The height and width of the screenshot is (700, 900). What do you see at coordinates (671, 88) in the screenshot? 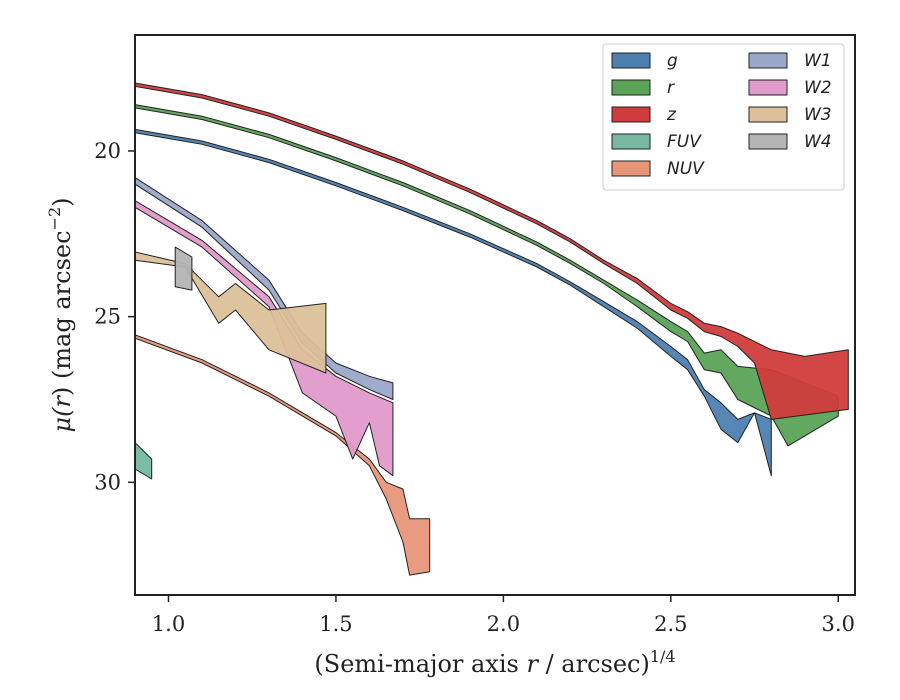
I see `legend-label-r: r` at bounding box center [671, 88].